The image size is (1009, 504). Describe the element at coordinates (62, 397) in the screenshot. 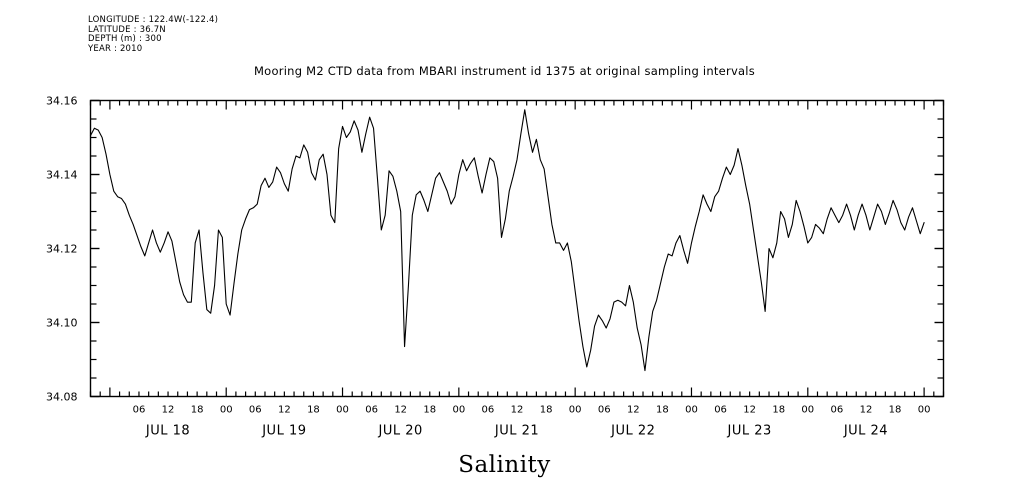

I see `y-axis-label: 34.08` at that location.